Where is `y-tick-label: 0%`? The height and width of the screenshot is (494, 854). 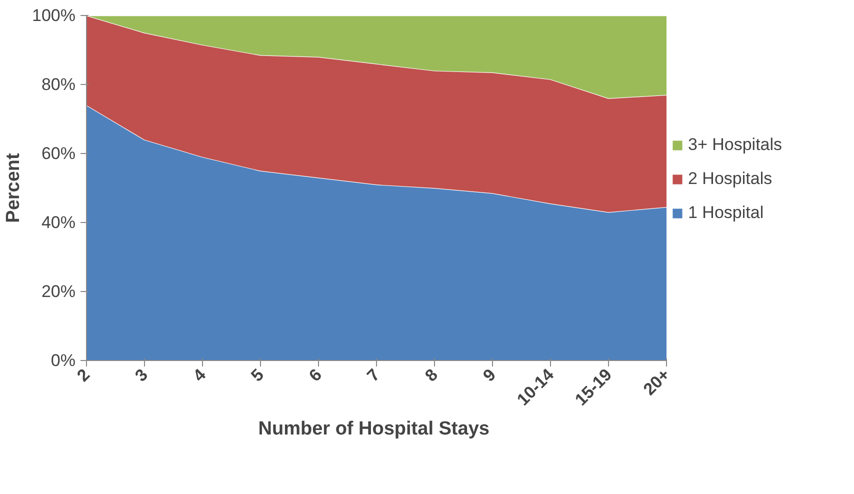
y-tick-label: 0% is located at coordinates (63, 360).